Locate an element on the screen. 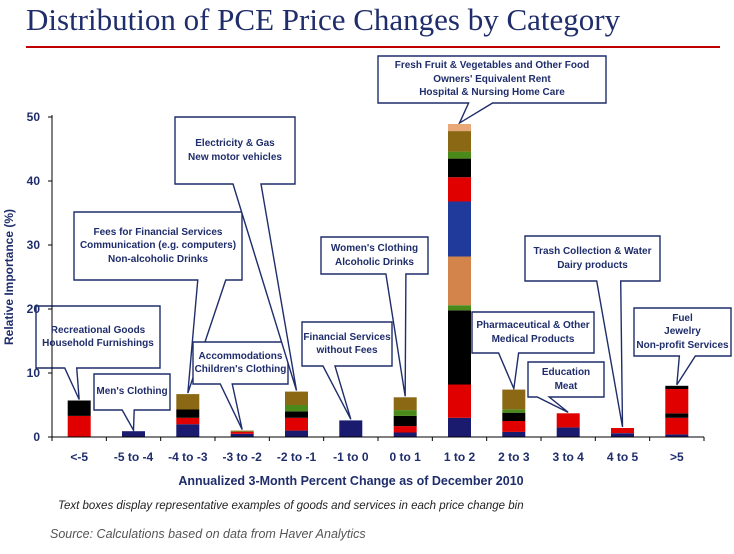 This screenshot has width=734, height=554. x-tick-label-5: -1 to 0 is located at coordinates (351, 457).